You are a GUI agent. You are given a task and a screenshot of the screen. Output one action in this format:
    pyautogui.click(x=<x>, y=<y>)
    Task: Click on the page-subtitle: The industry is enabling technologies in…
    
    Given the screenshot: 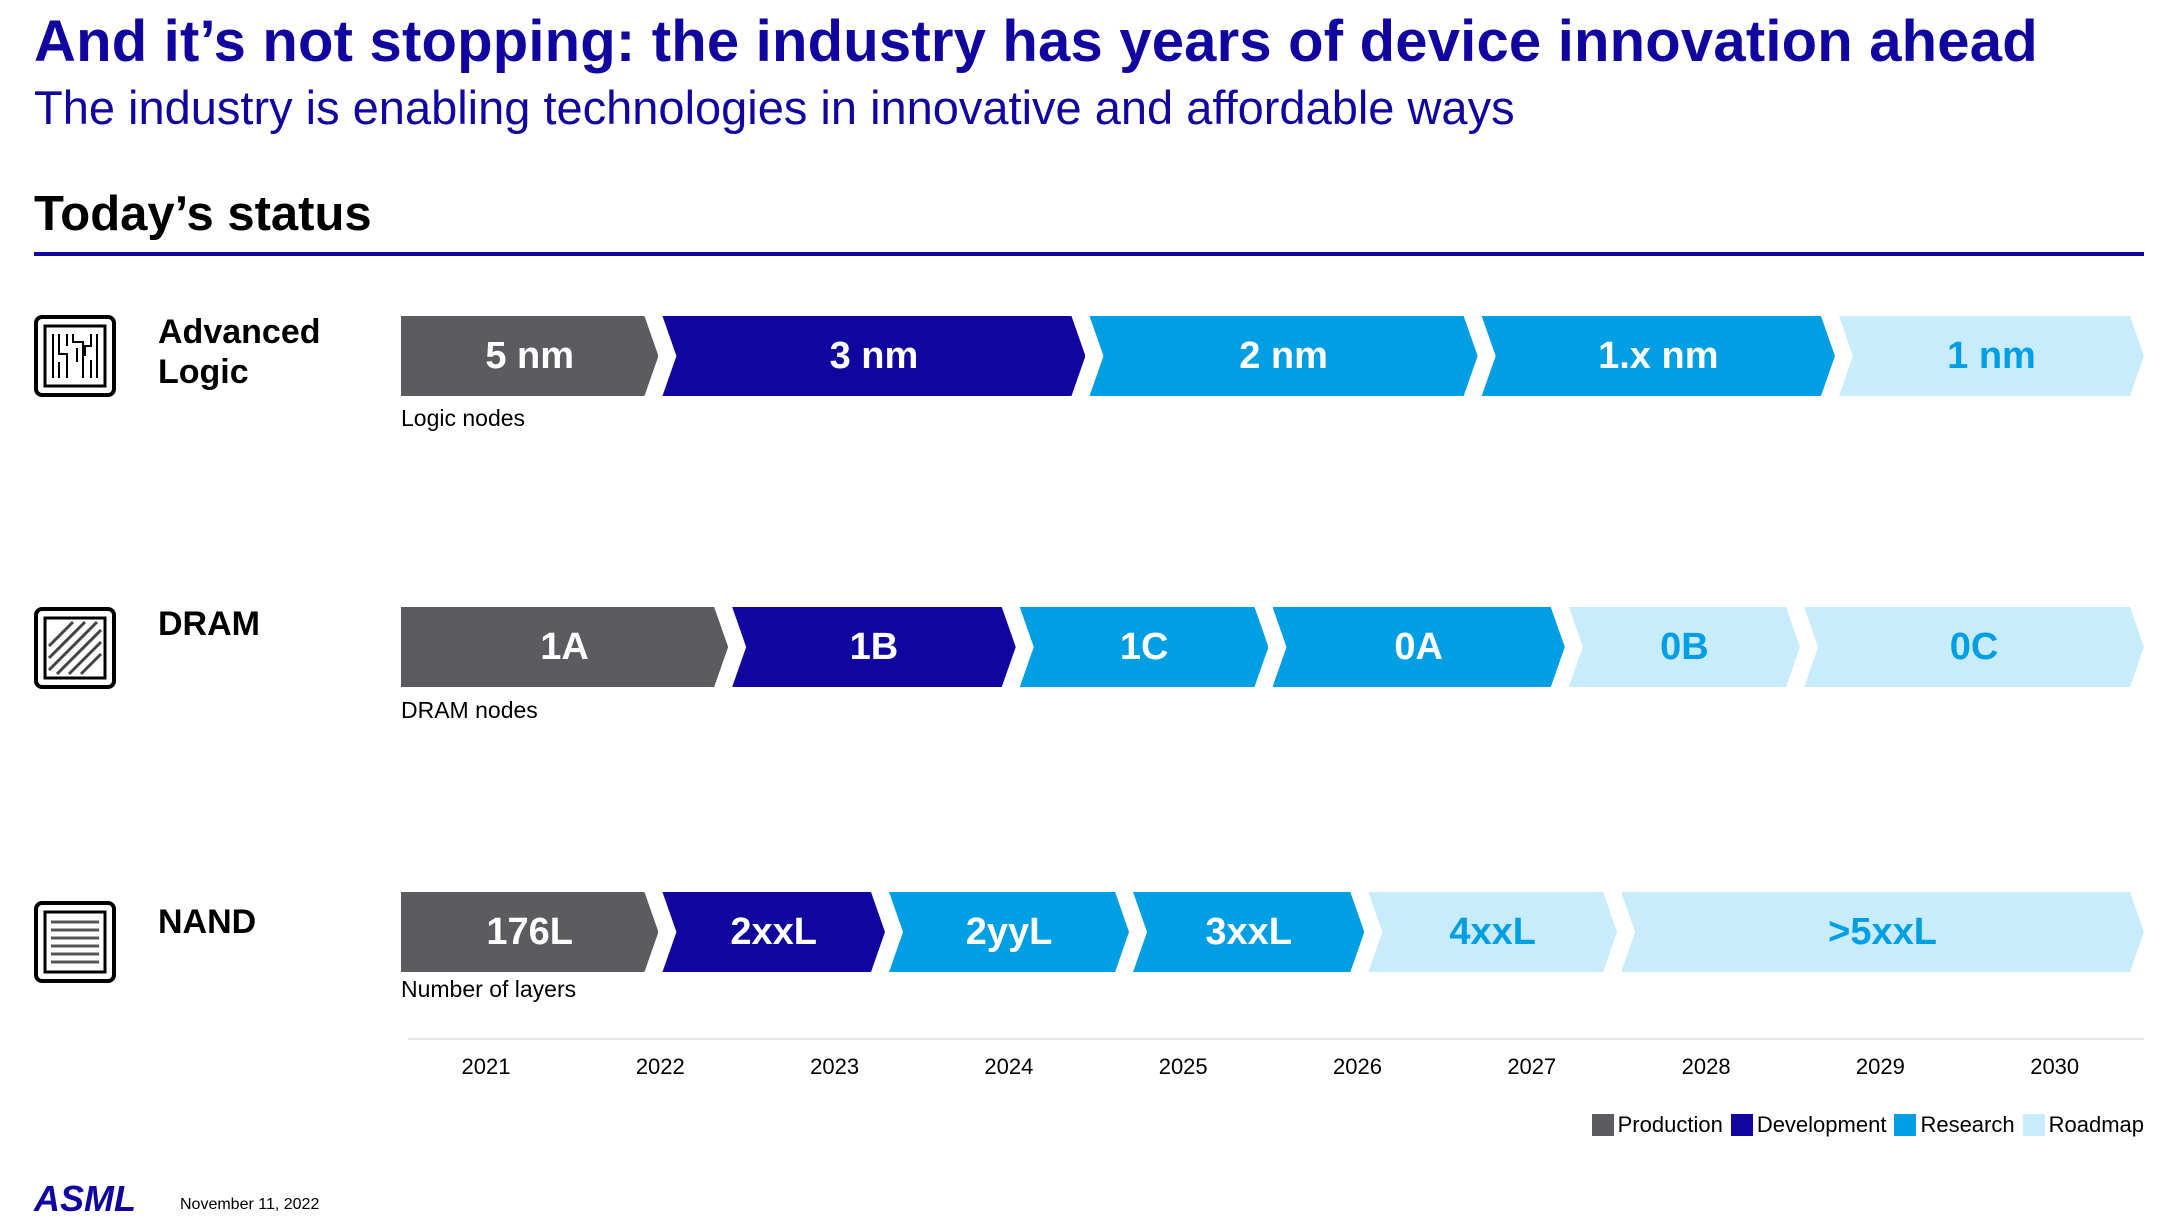 What is the action you would take?
    pyautogui.click(x=774, y=107)
    